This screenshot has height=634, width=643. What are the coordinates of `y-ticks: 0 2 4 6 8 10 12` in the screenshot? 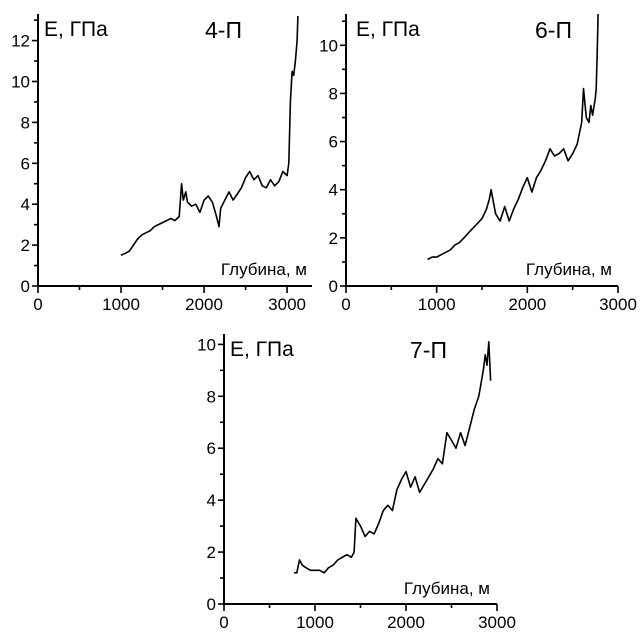 It's located at (24, 157).